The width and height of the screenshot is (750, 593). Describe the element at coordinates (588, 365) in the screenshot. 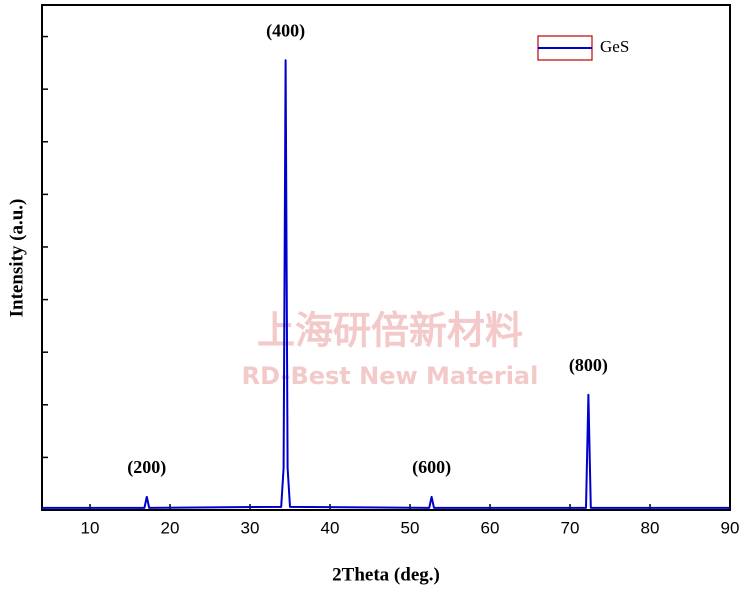

I see `peak-label: (800)` at that location.